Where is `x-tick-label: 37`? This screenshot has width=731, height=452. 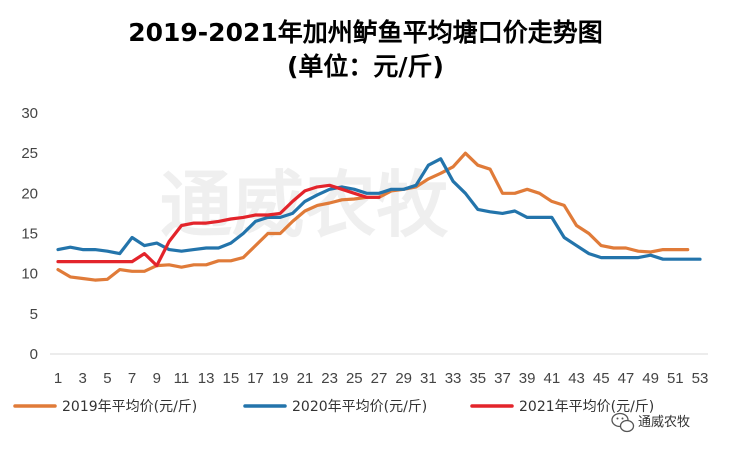 x-tick-label: 37 is located at coordinates (502, 378).